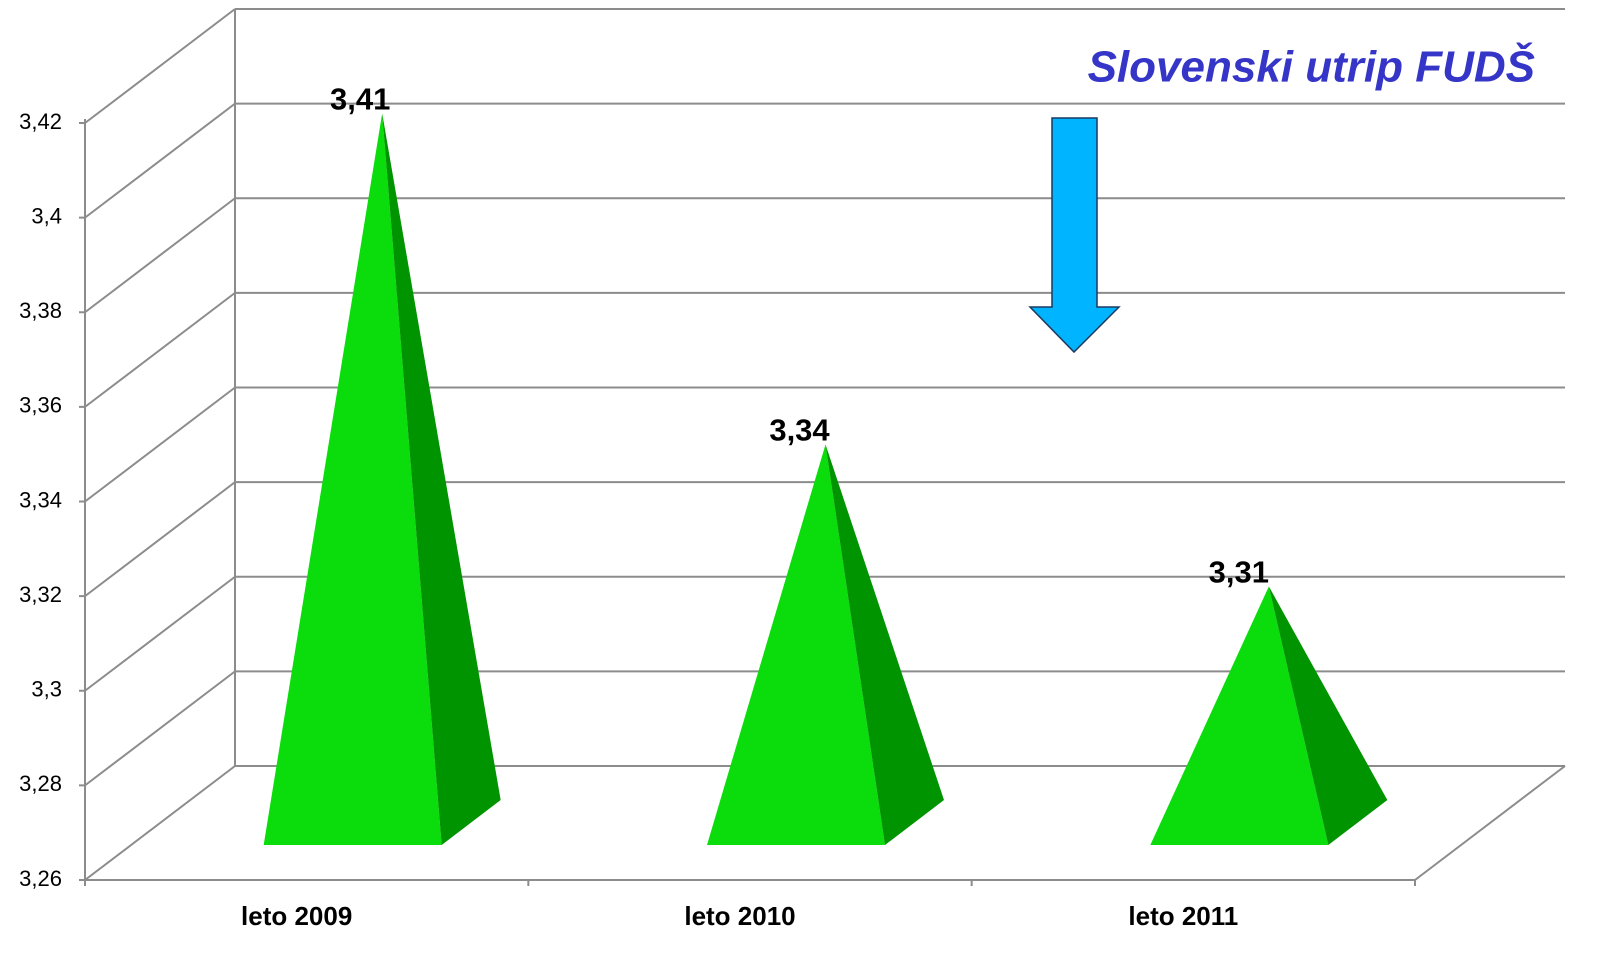 This screenshot has width=1621, height=966. What do you see at coordinates (1074, 235) in the screenshot?
I see `arrow` at bounding box center [1074, 235].